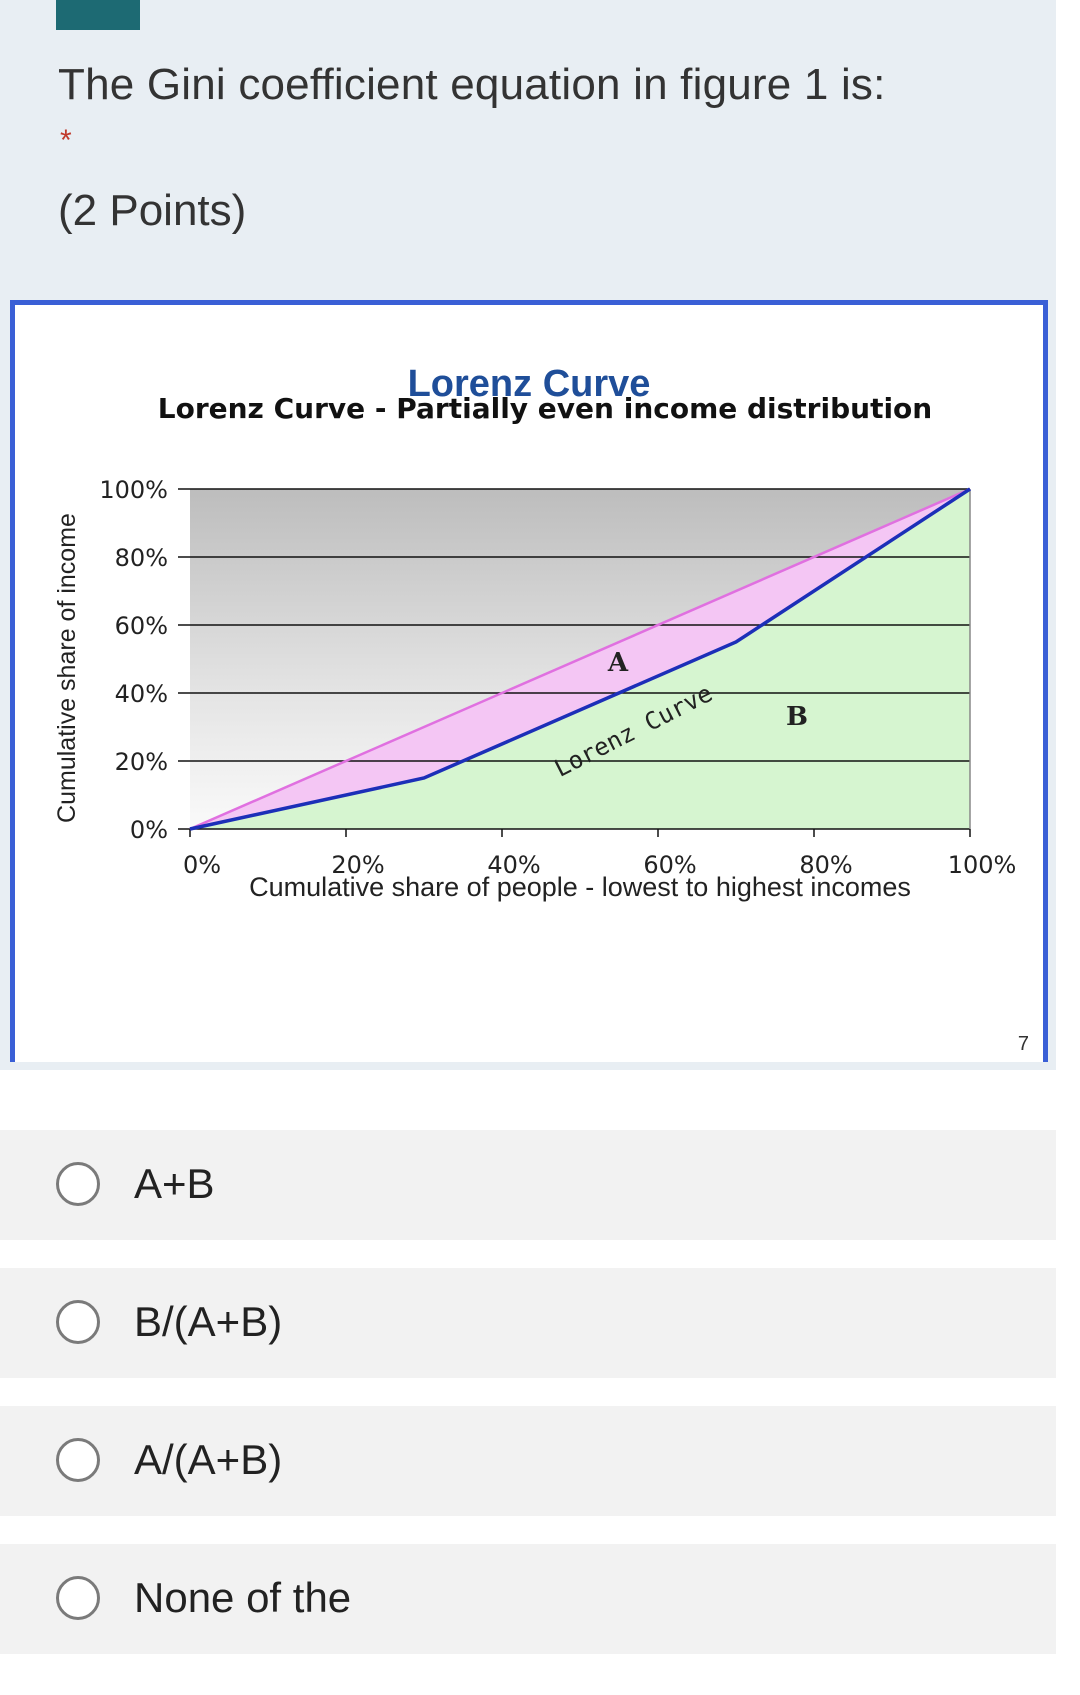 This screenshot has width=1080, height=1695. What do you see at coordinates (357, 865) in the screenshot?
I see `x-tick-label: 20%` at bounding box center [357, 865].